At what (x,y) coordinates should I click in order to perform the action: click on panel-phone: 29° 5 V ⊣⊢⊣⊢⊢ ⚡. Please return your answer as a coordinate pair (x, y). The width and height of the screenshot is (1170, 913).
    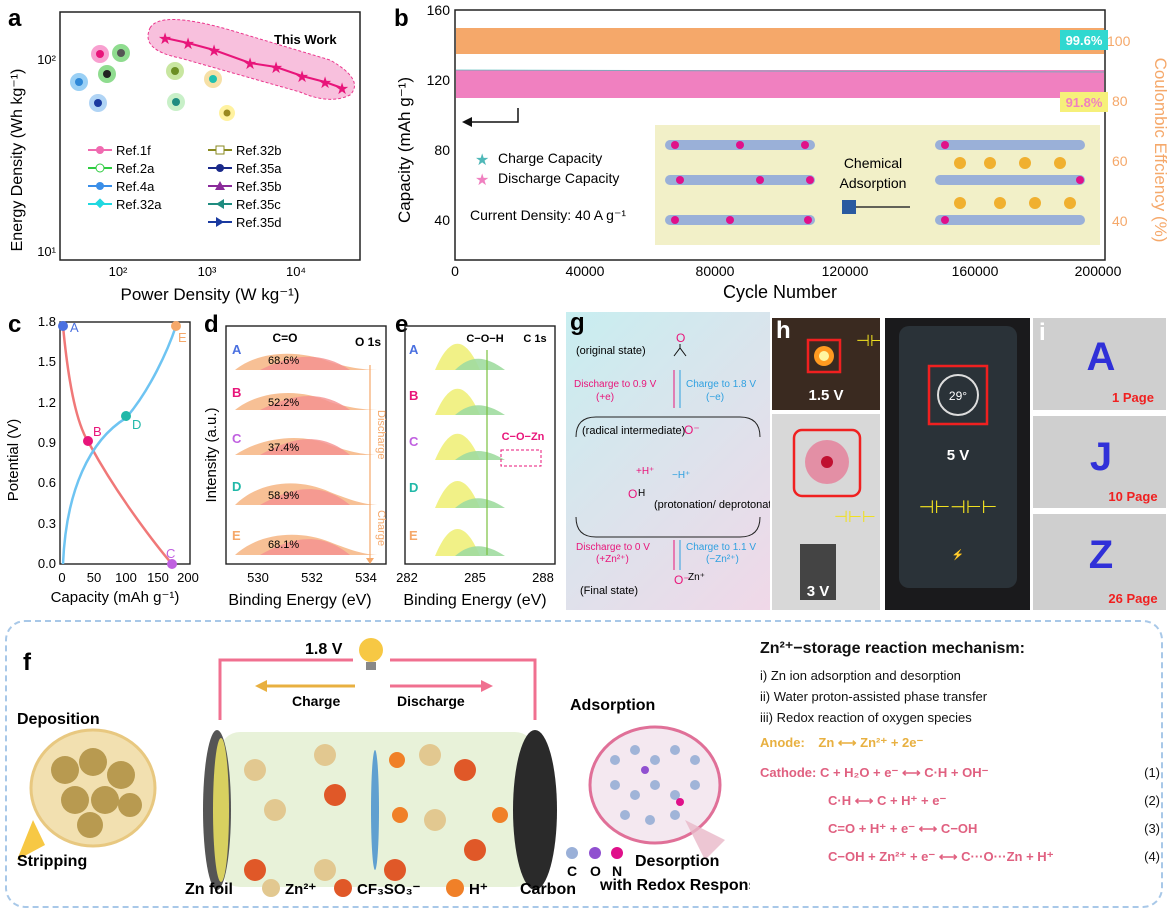
    Looking at the image, I should click on (957, 464).